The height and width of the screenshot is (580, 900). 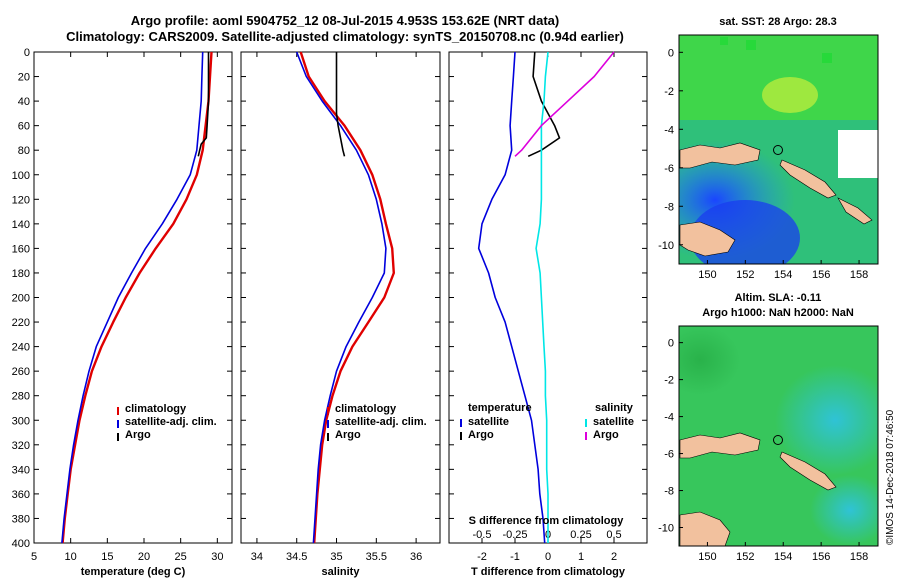 What do you see at coordinates (21, 372) in the screenshot?
I see `y-tick-label: 260` at bounding box center [21, 372].